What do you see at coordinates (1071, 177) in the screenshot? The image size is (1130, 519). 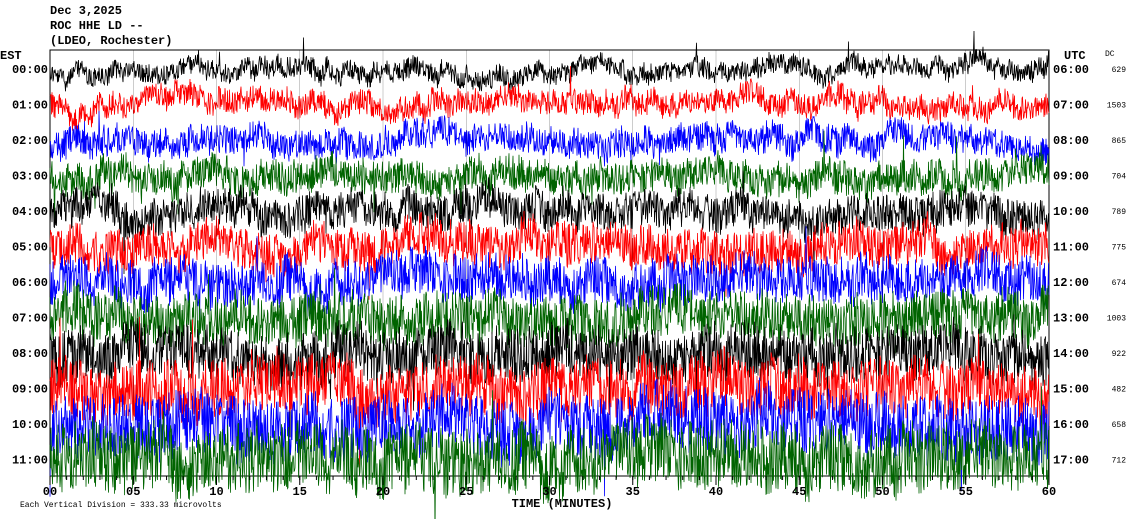 I see `utc-label: 09:00` at bounding box center [1071, 177].